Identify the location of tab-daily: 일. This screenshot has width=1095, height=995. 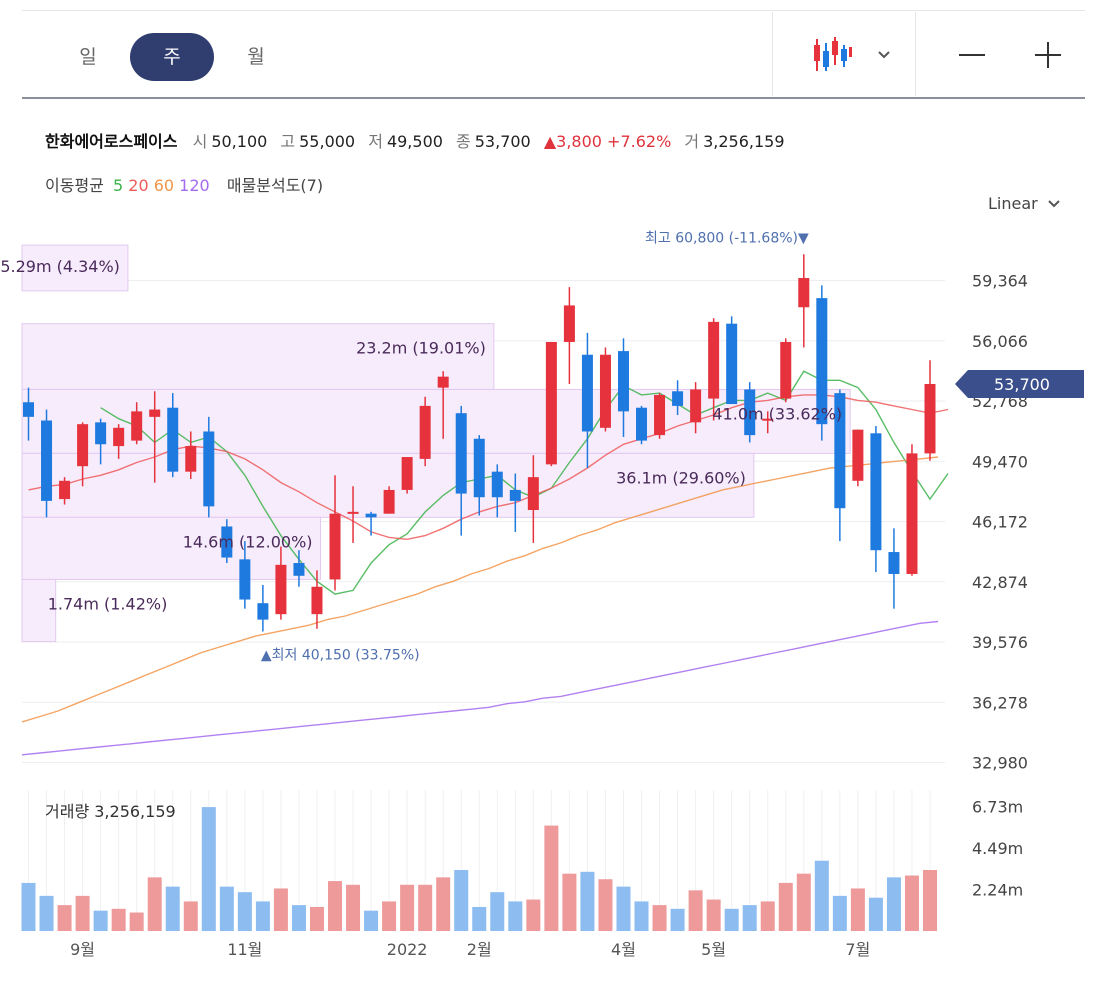
(88, 57).